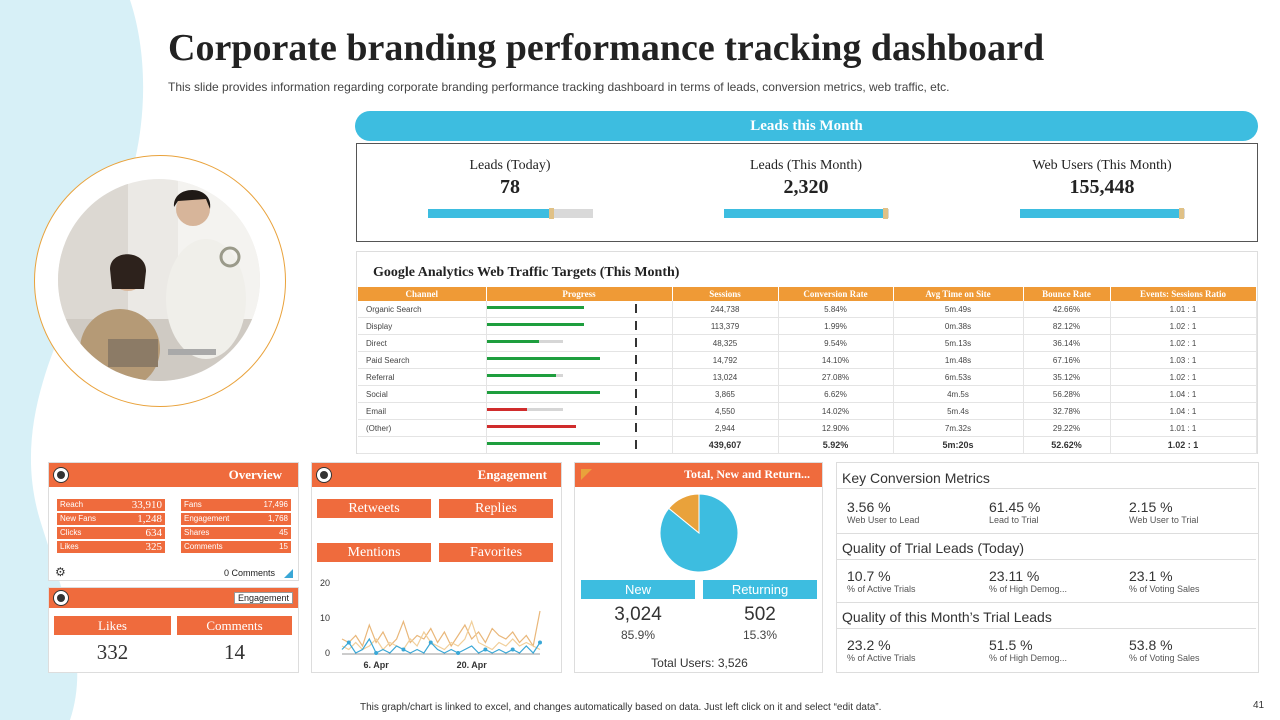 The height and width of the screenshot is (720, 1280). Describe the element at coordinates (377, 665) in the screenshot. I see `x-tick-label: 6. Apr` at that location.